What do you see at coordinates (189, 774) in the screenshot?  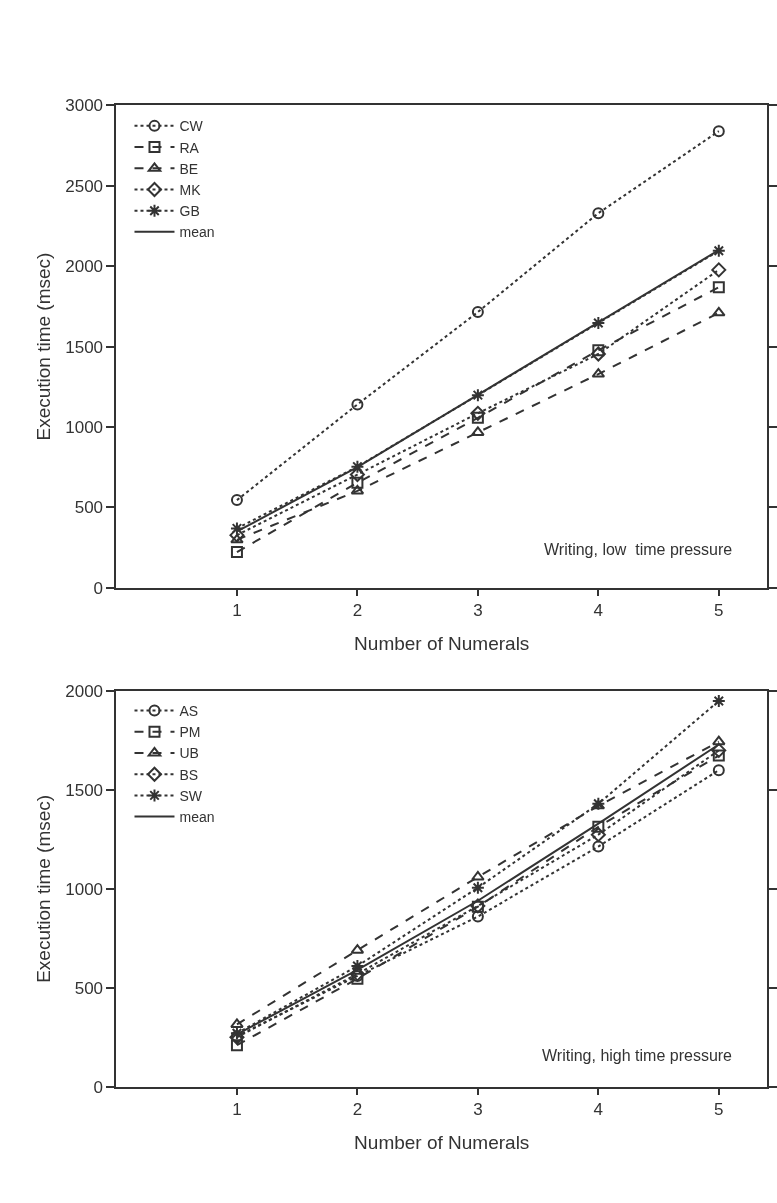 I see `legend-label: BS` at bounding box center [189, 774].